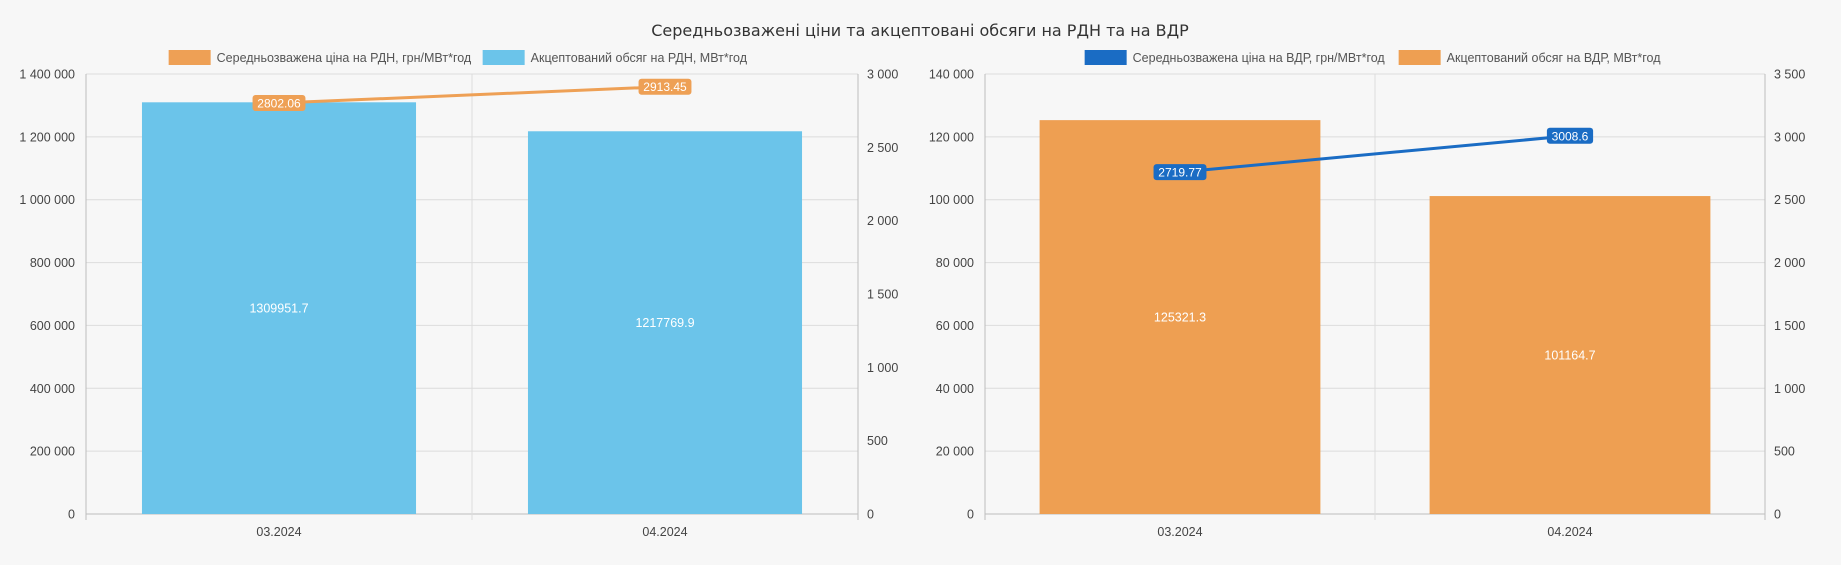 This screenshot has width=1841, height=565. I want to click on bar-value-label: 1309951.7, so click(278, 309).